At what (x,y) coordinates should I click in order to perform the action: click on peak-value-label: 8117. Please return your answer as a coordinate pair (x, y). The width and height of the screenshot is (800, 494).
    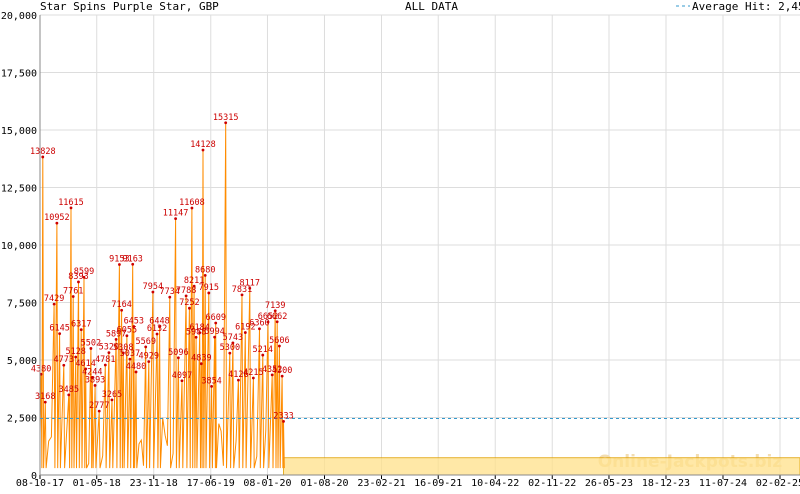
    Looking at the image, I should click on (250, 283).